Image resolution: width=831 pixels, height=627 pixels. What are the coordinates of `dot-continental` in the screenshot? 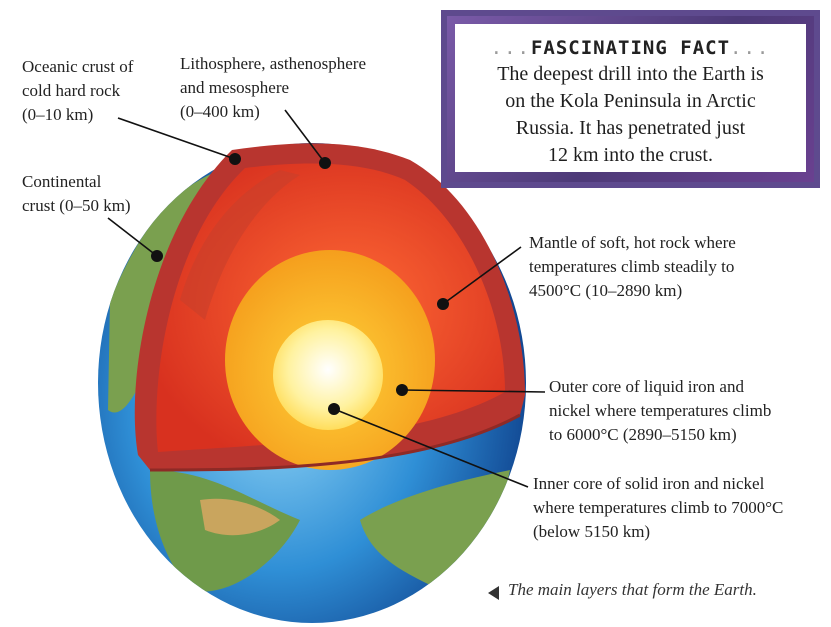 It's located at (157, 256).